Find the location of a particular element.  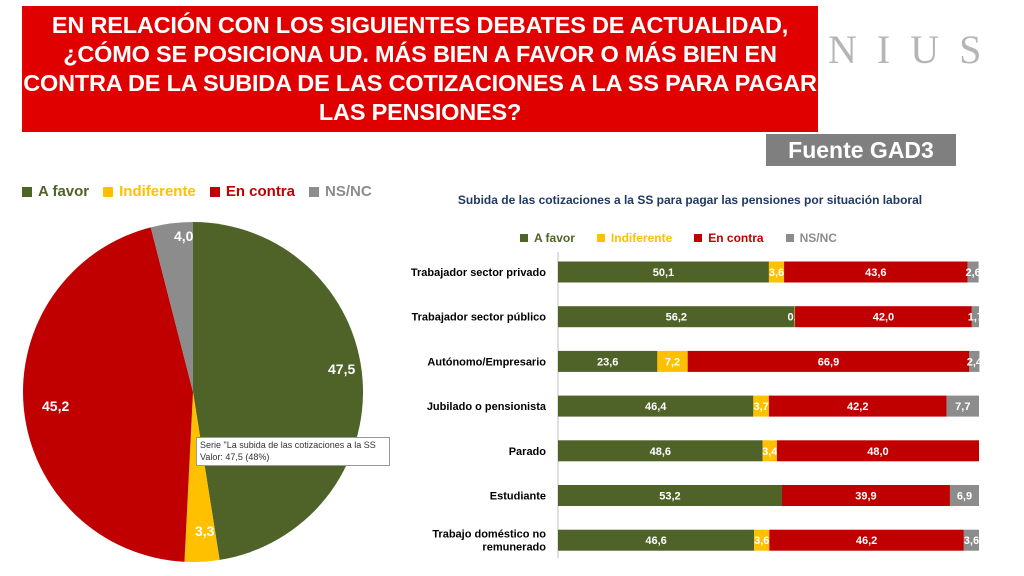

bar-value-label: 42,2 is located at coordinates (857, 407).